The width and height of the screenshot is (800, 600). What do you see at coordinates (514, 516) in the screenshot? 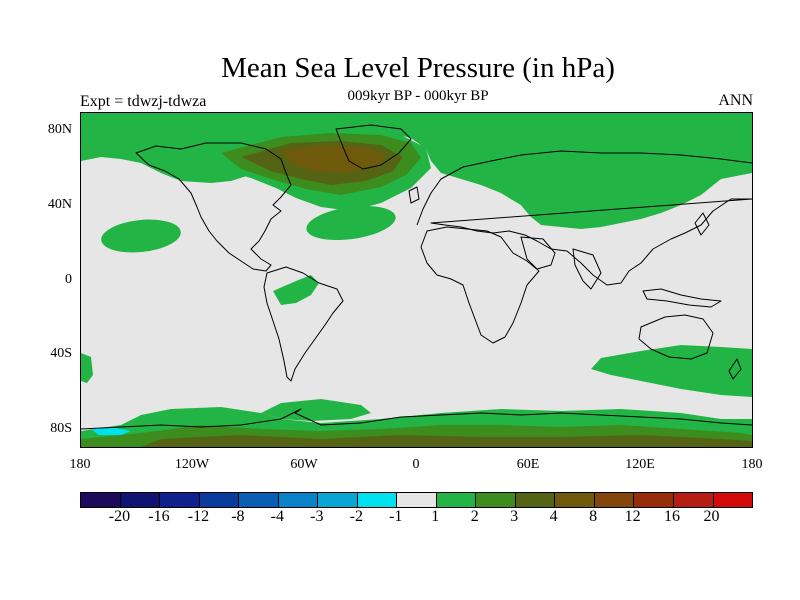
I see `colorbar-label: 3` at bounding box center [514, 516].